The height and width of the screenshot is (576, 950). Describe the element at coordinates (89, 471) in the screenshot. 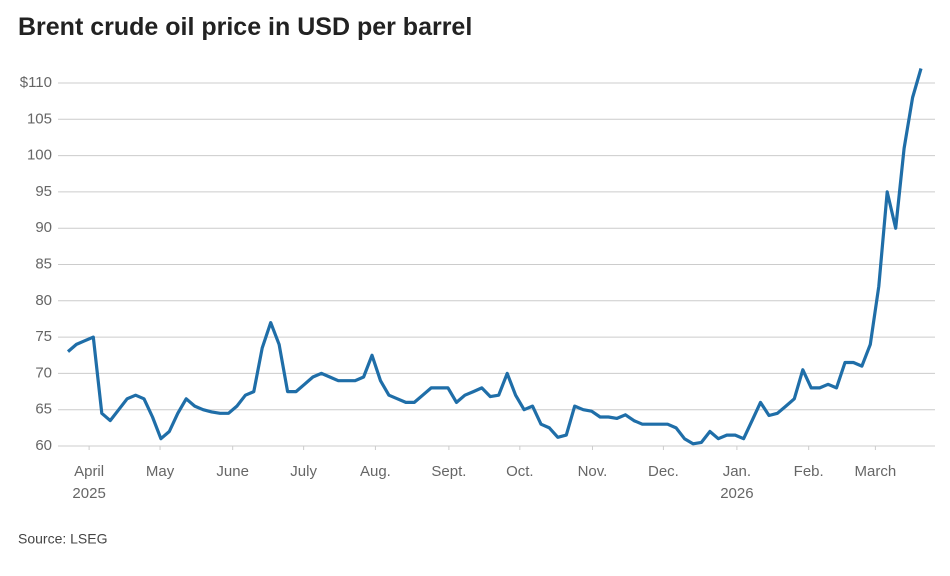

I see `x-tick-label: April` at that location.